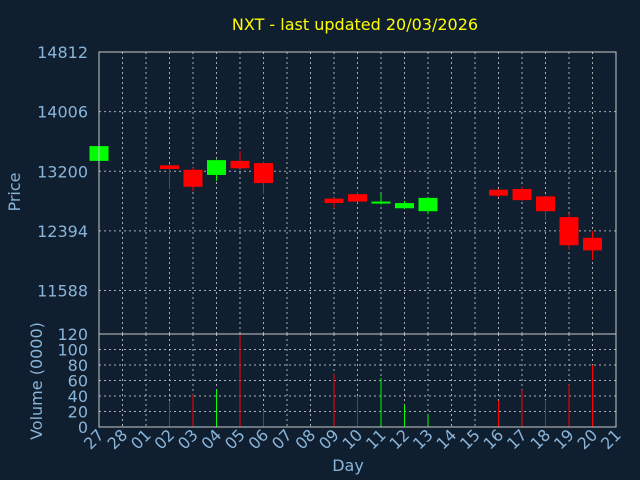 The width and height of the screenshot is (640, 480). What do you see at coordinates (72, 334) in the screenshot?
I see `volume-tick-label: 120` at bounding box center [72, 334].